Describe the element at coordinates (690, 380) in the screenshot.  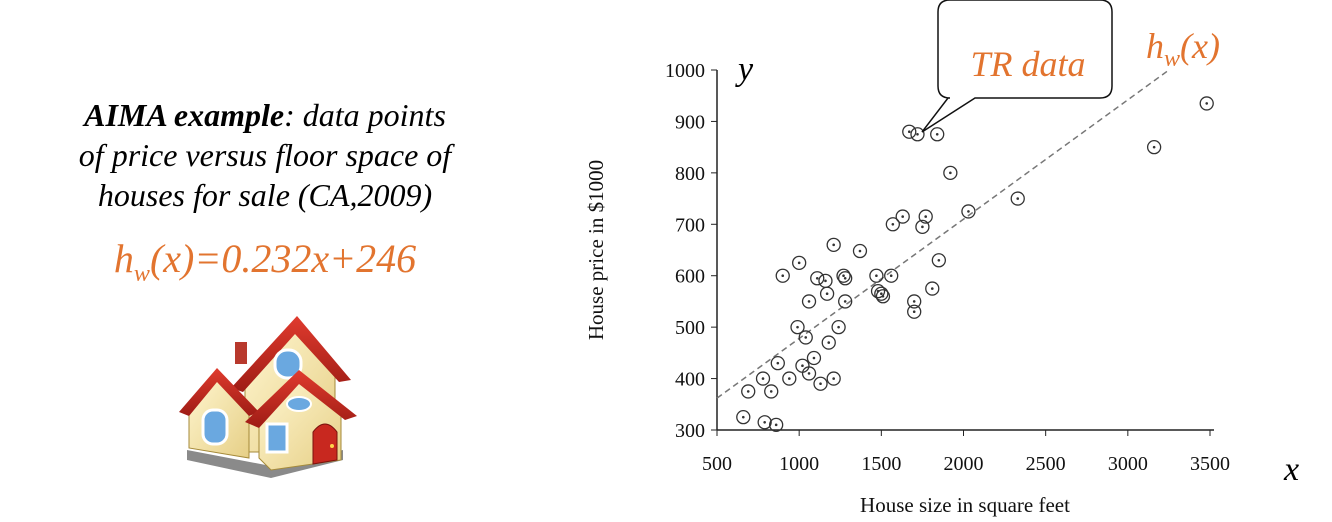
I see `y-tick-label: 400` at that location.